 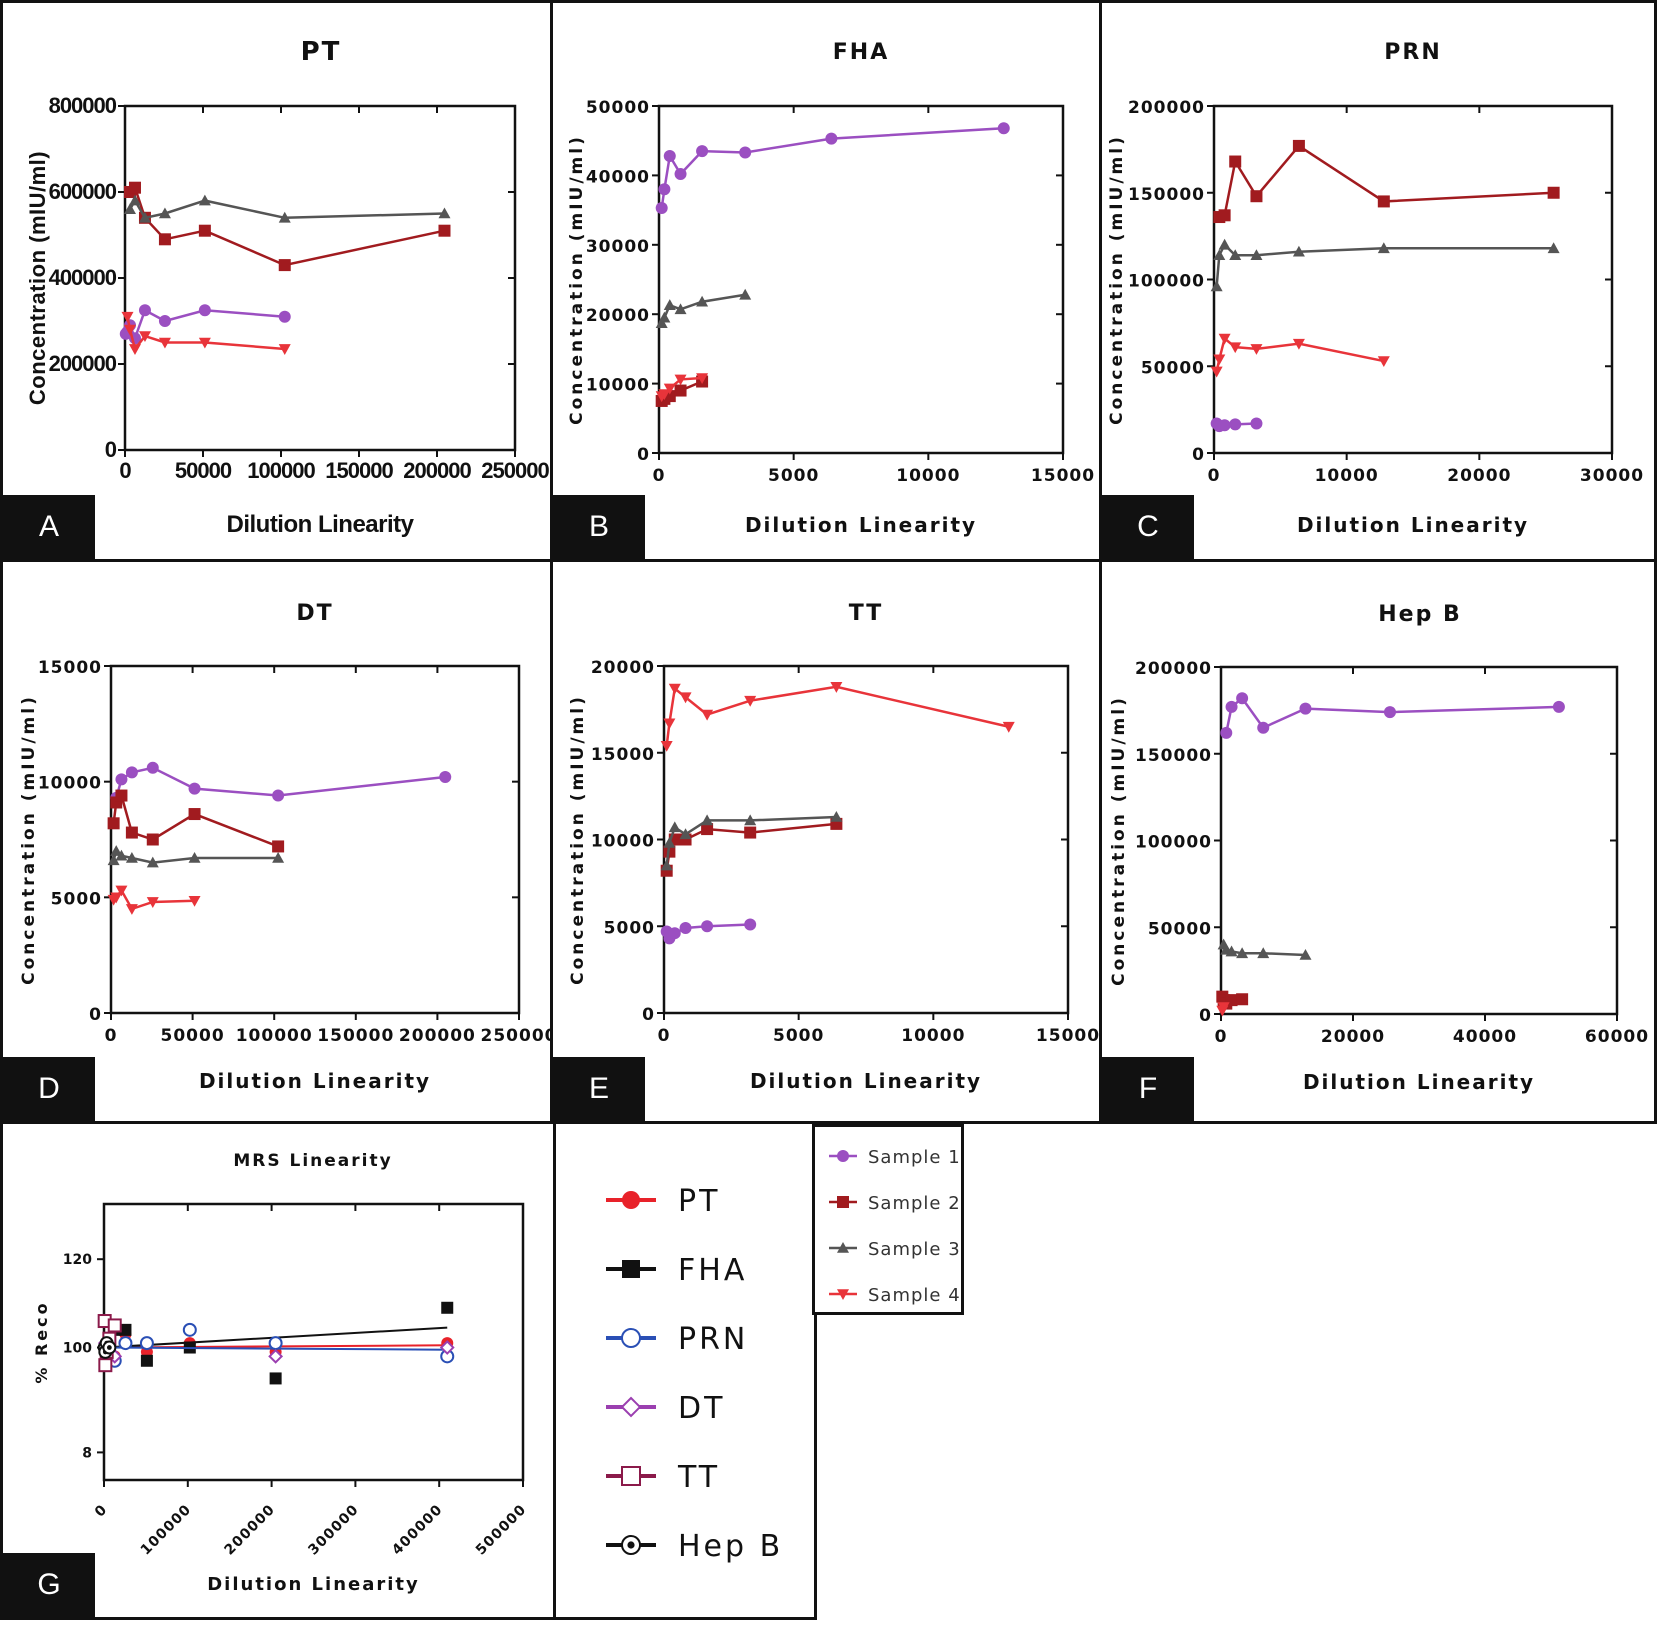 What do you see at coordinates (1173, 756) in the screenshot?
I see `chart-f-ytick-label: 150000` at bounding box center [1173, 756].